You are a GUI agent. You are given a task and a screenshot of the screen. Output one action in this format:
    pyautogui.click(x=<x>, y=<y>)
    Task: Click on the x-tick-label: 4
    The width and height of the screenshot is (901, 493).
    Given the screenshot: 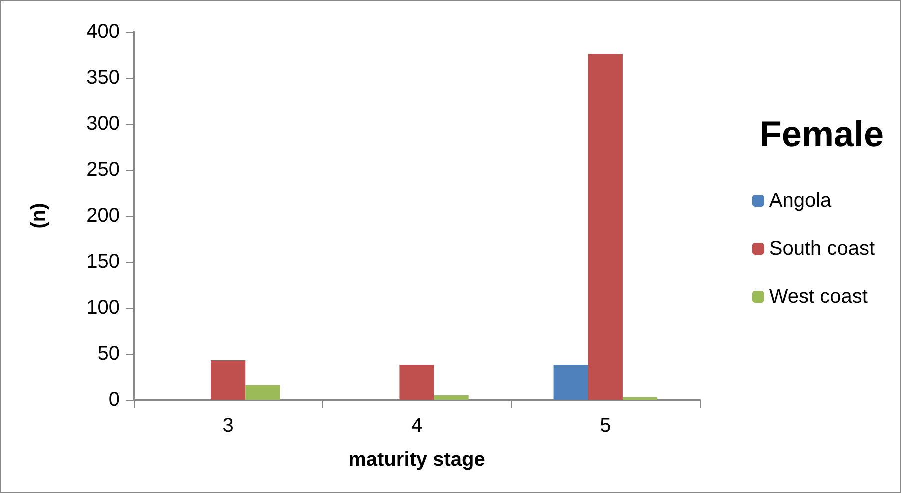 What is the action you would take?
    pyautogui.click(x=417, y=426)
    